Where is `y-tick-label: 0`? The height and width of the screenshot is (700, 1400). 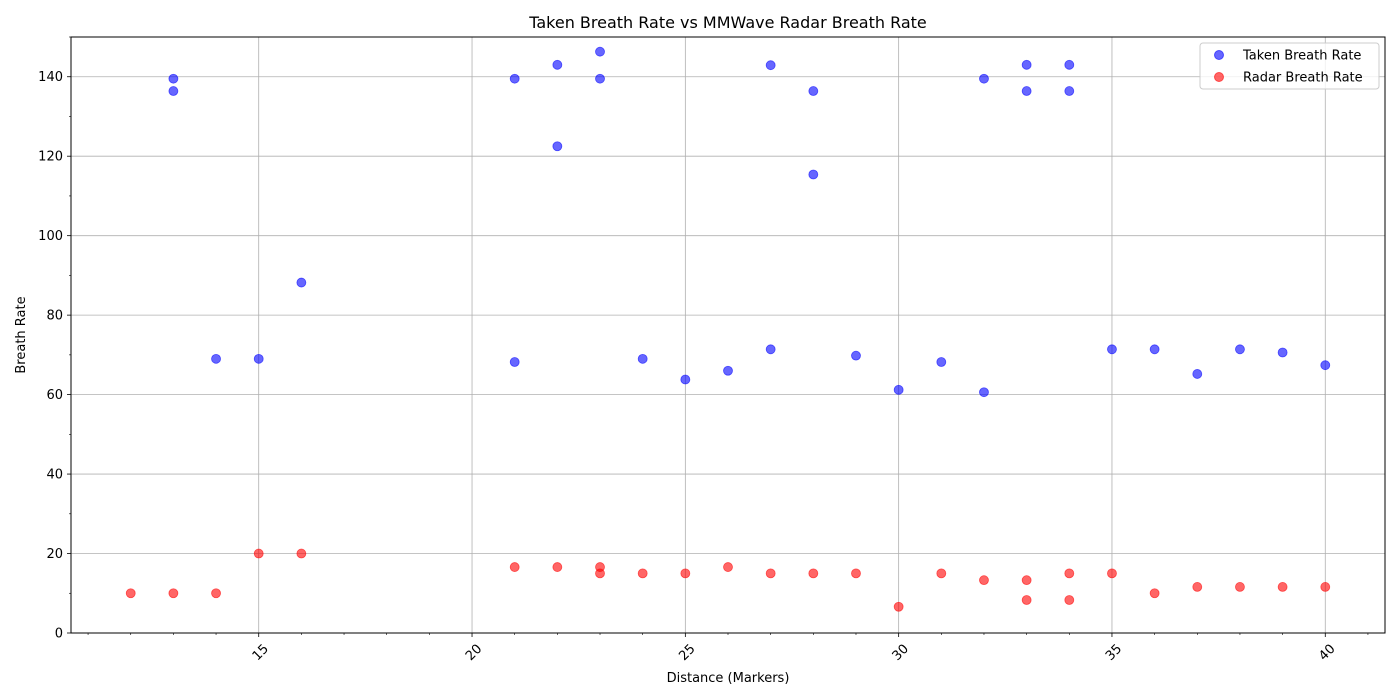
y-tick-label: 0 is located at coordinates (59, 634).